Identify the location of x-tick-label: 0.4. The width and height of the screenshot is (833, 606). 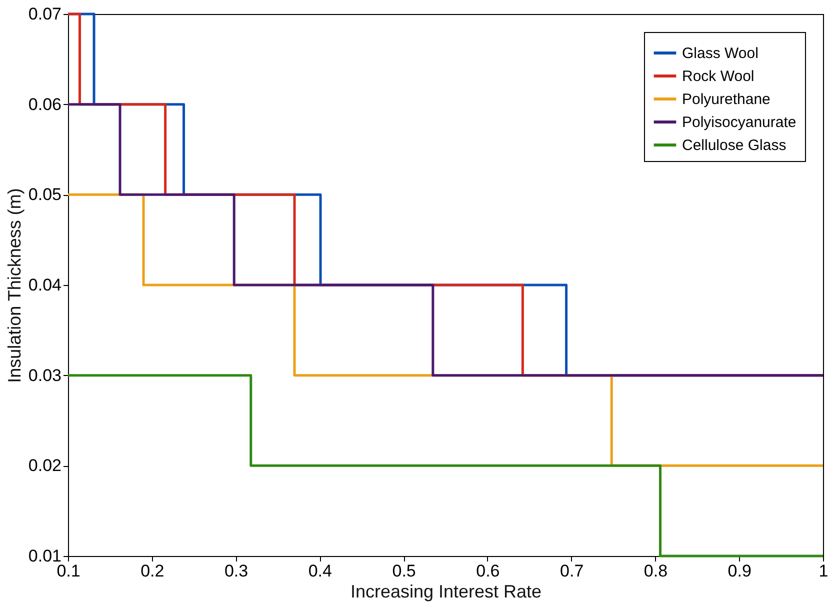
(320, 571).